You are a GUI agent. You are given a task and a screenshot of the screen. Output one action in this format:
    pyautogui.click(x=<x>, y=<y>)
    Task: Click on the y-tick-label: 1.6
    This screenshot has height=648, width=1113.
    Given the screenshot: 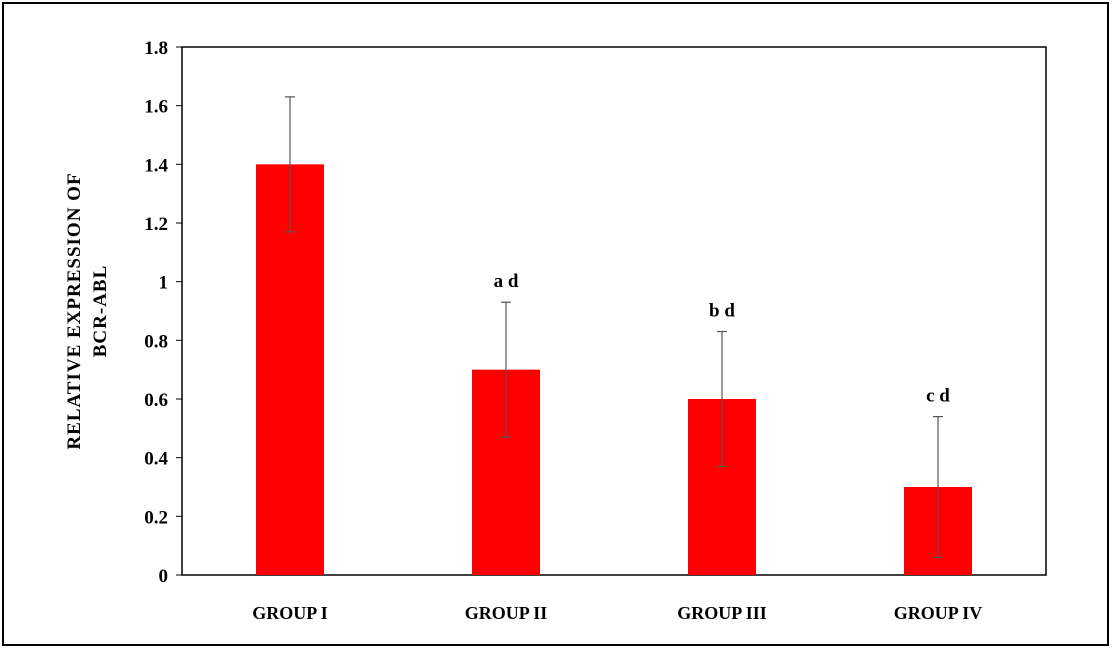 What is the action you would take?
    pyautogui.click(x=156, y=107)
    